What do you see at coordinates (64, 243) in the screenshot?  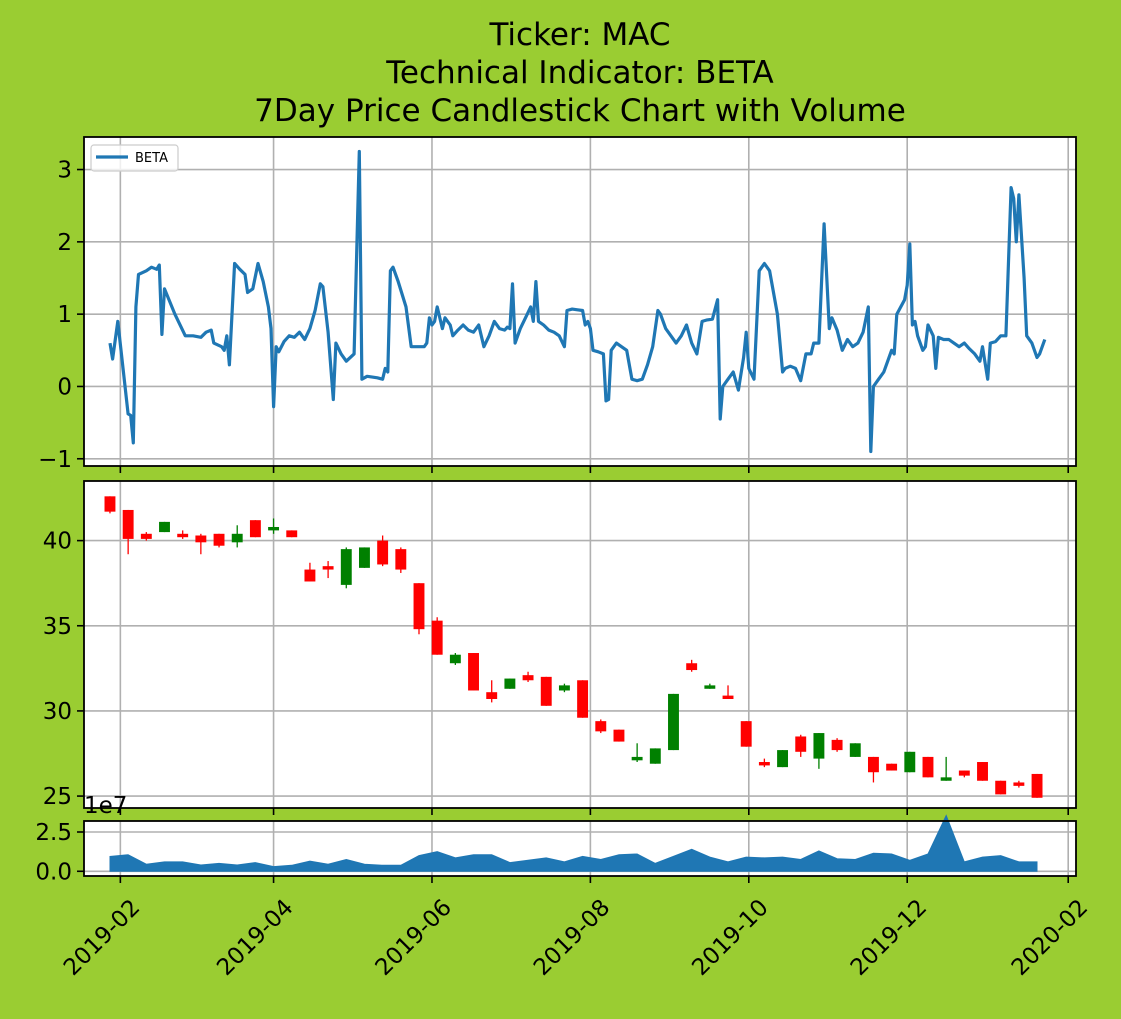 I see `beta-ytick-label: 2` at bounding box center [64, 243].